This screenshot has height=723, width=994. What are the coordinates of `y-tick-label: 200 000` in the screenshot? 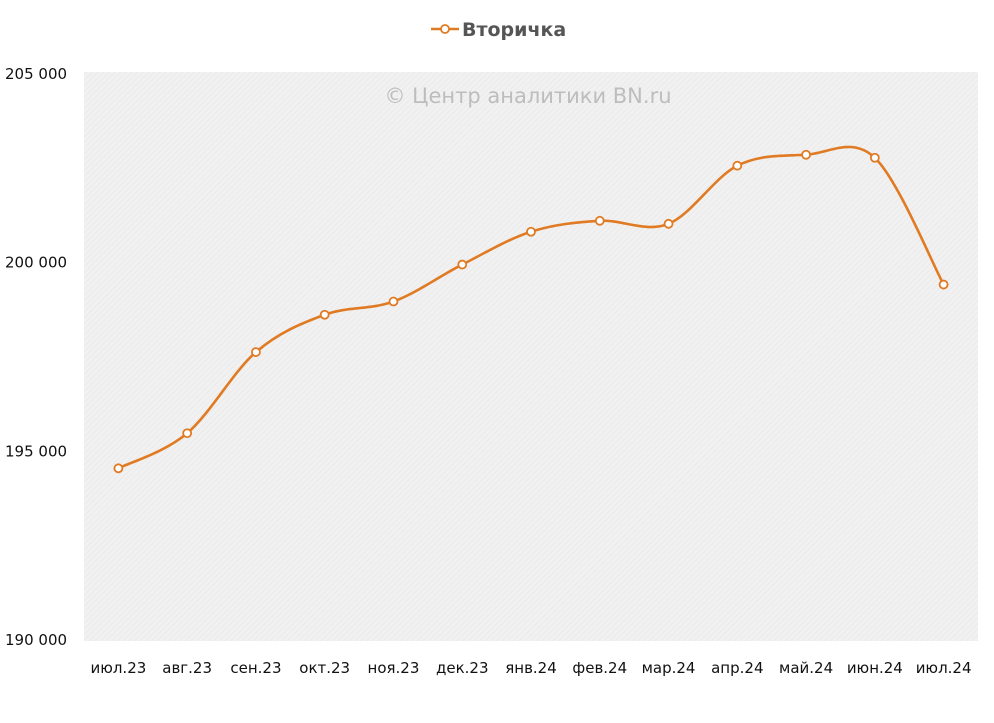 It's located at (36, 263).